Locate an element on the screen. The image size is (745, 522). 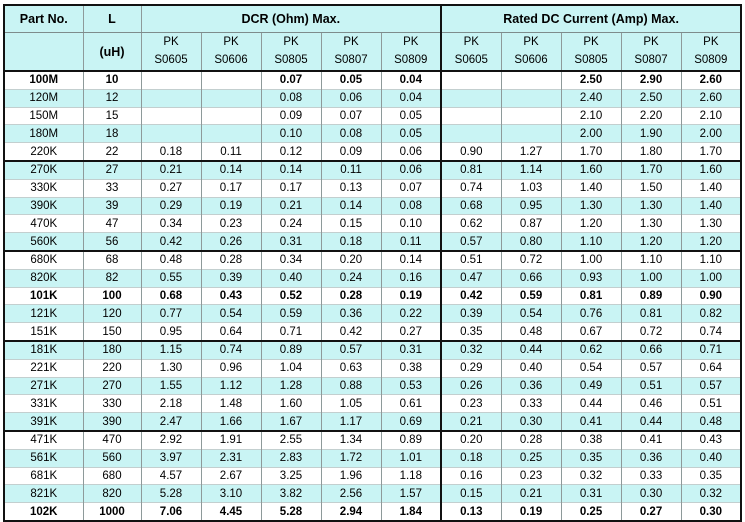
cell-idc-s0805: 0.62 is located at coordinates (591, 350).